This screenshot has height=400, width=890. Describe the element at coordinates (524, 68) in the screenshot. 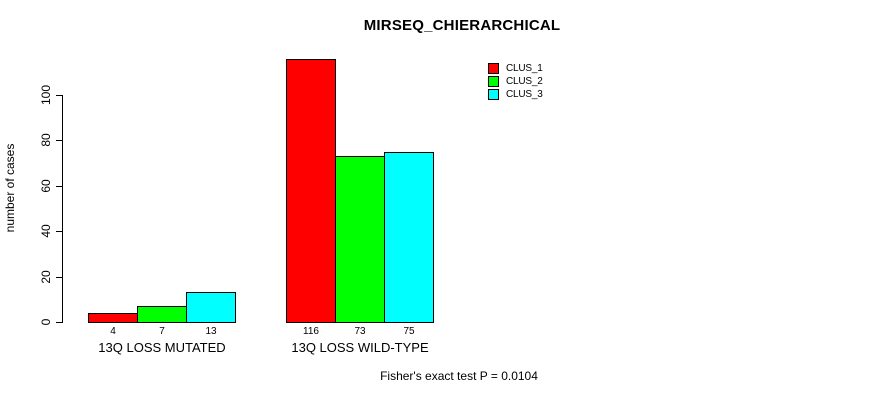

I see `legend-label: CLUS_1` at that location.